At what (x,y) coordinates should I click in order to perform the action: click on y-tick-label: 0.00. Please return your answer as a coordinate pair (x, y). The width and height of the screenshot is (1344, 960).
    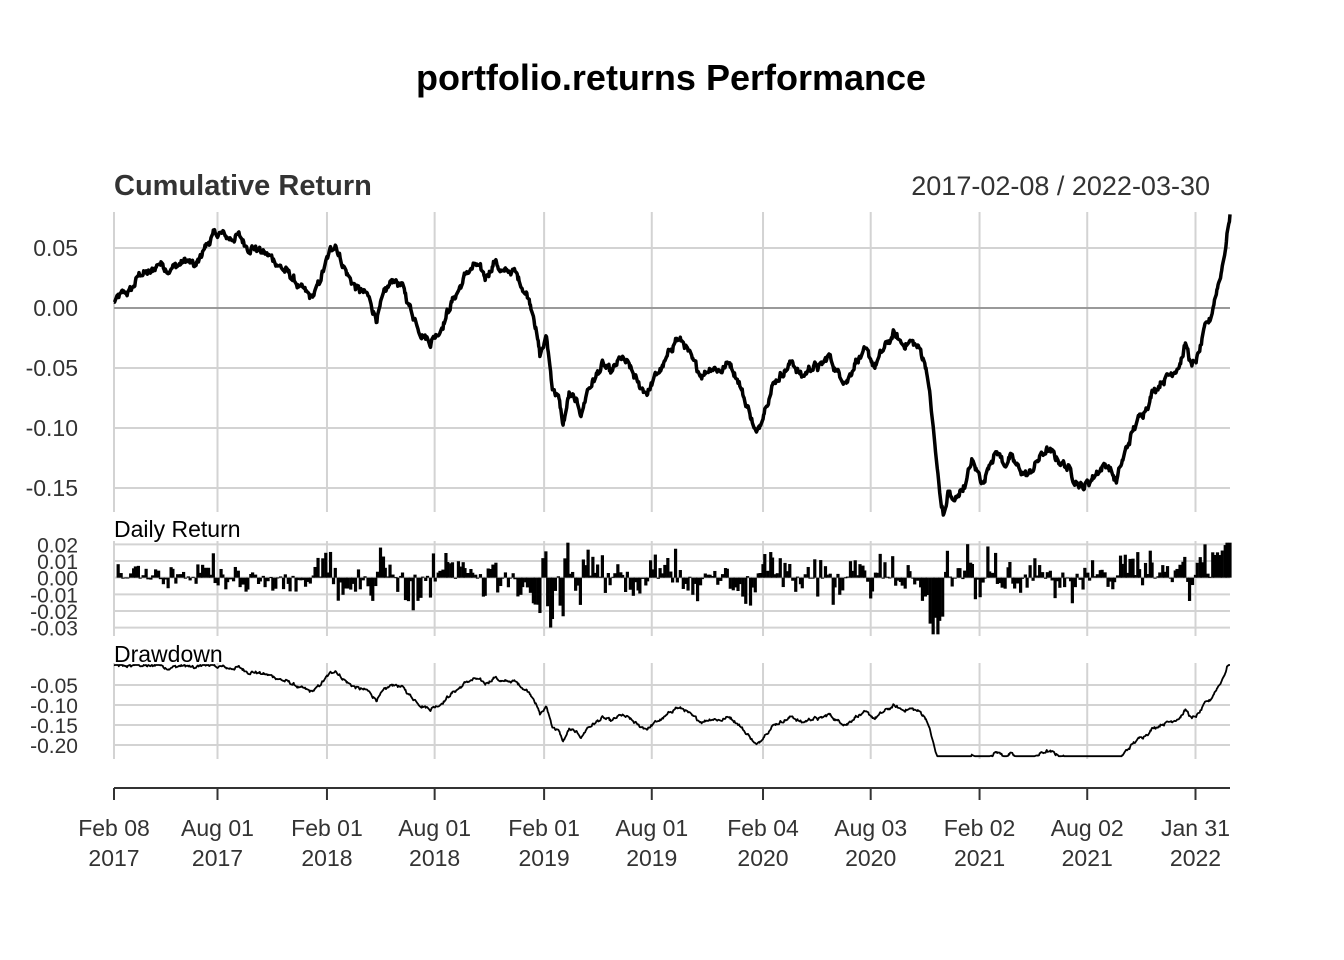
    Looking at the image, I should click on (55, 308).